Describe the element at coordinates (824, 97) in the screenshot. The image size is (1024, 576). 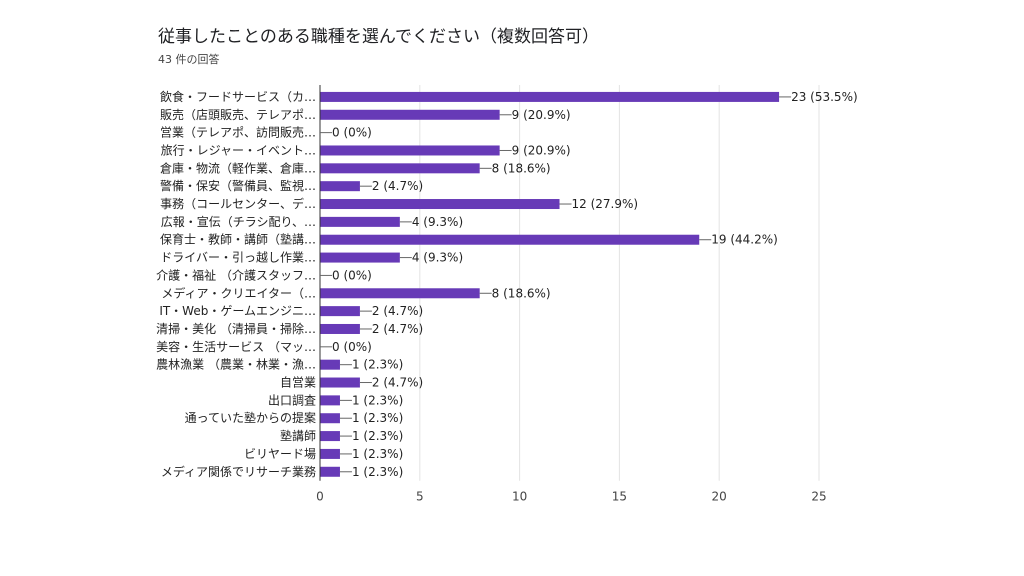
I see `data-label: 23 (53.5%)` at that location.